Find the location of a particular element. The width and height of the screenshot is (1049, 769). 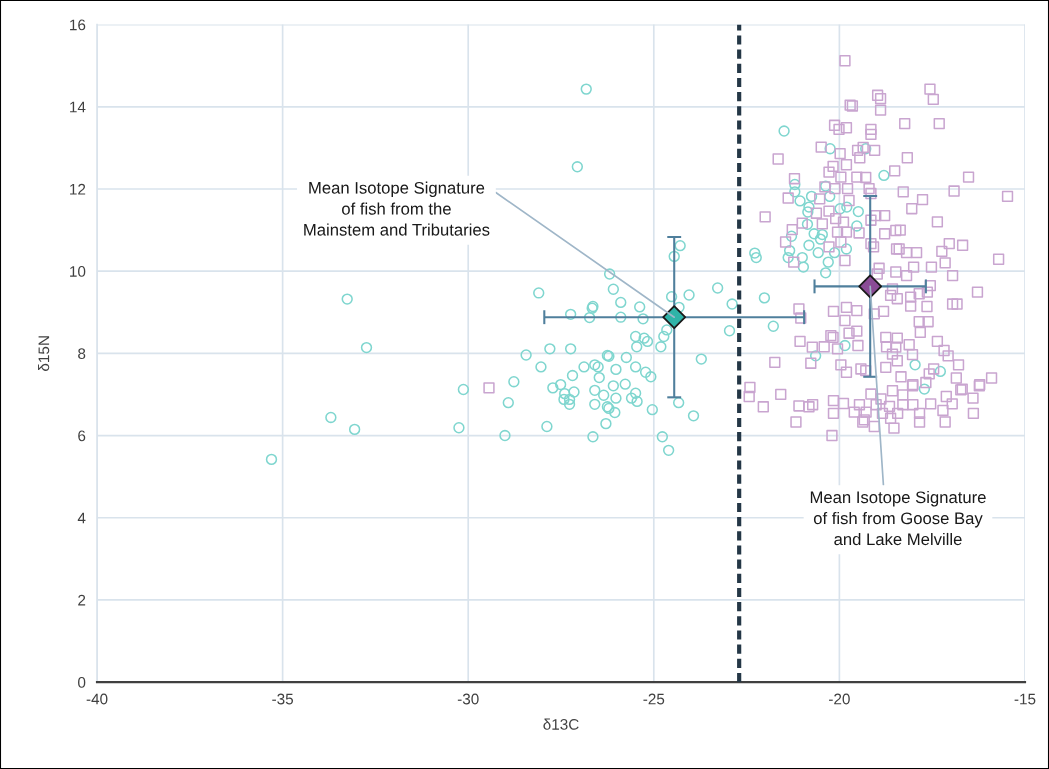

annotation: Mean Isotope Signature of fish from Goose Bay and Lake Melville is located at coordinates (898, 518).